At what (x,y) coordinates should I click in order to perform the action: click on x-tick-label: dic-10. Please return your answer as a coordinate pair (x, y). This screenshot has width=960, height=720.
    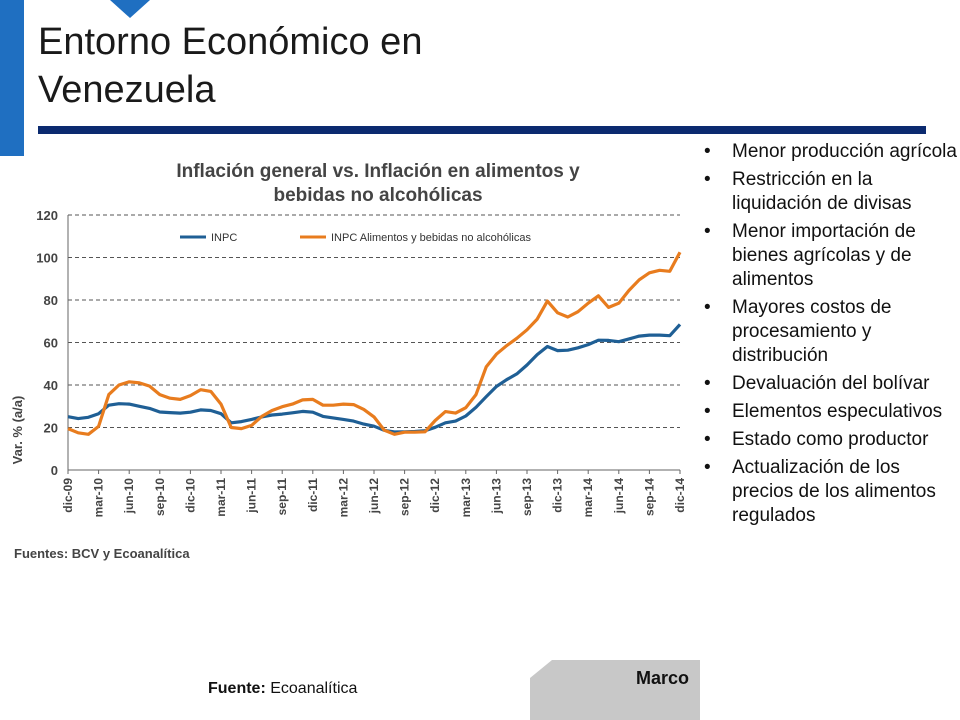
    Looking at the image, I should click on (190, 495).